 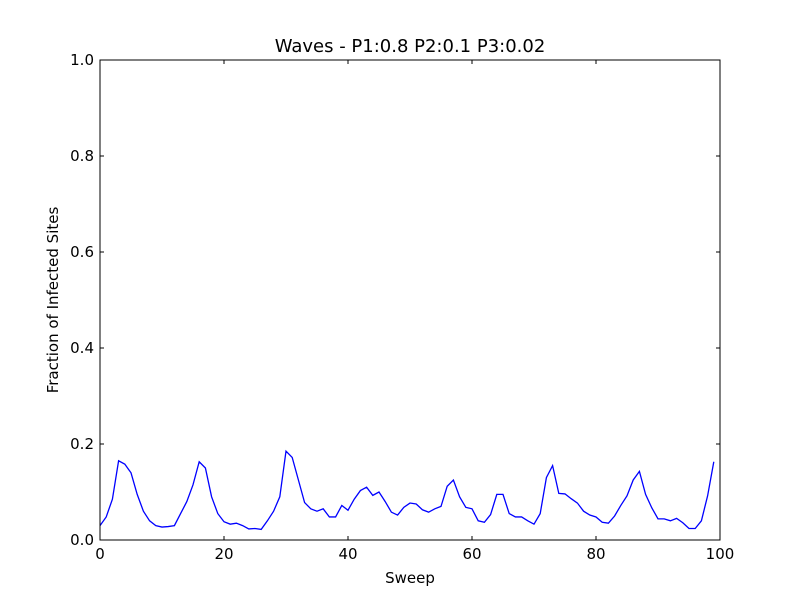 I want to click on y-axis-label: Fraction of Infected Sites, so click(x=53, y=300).